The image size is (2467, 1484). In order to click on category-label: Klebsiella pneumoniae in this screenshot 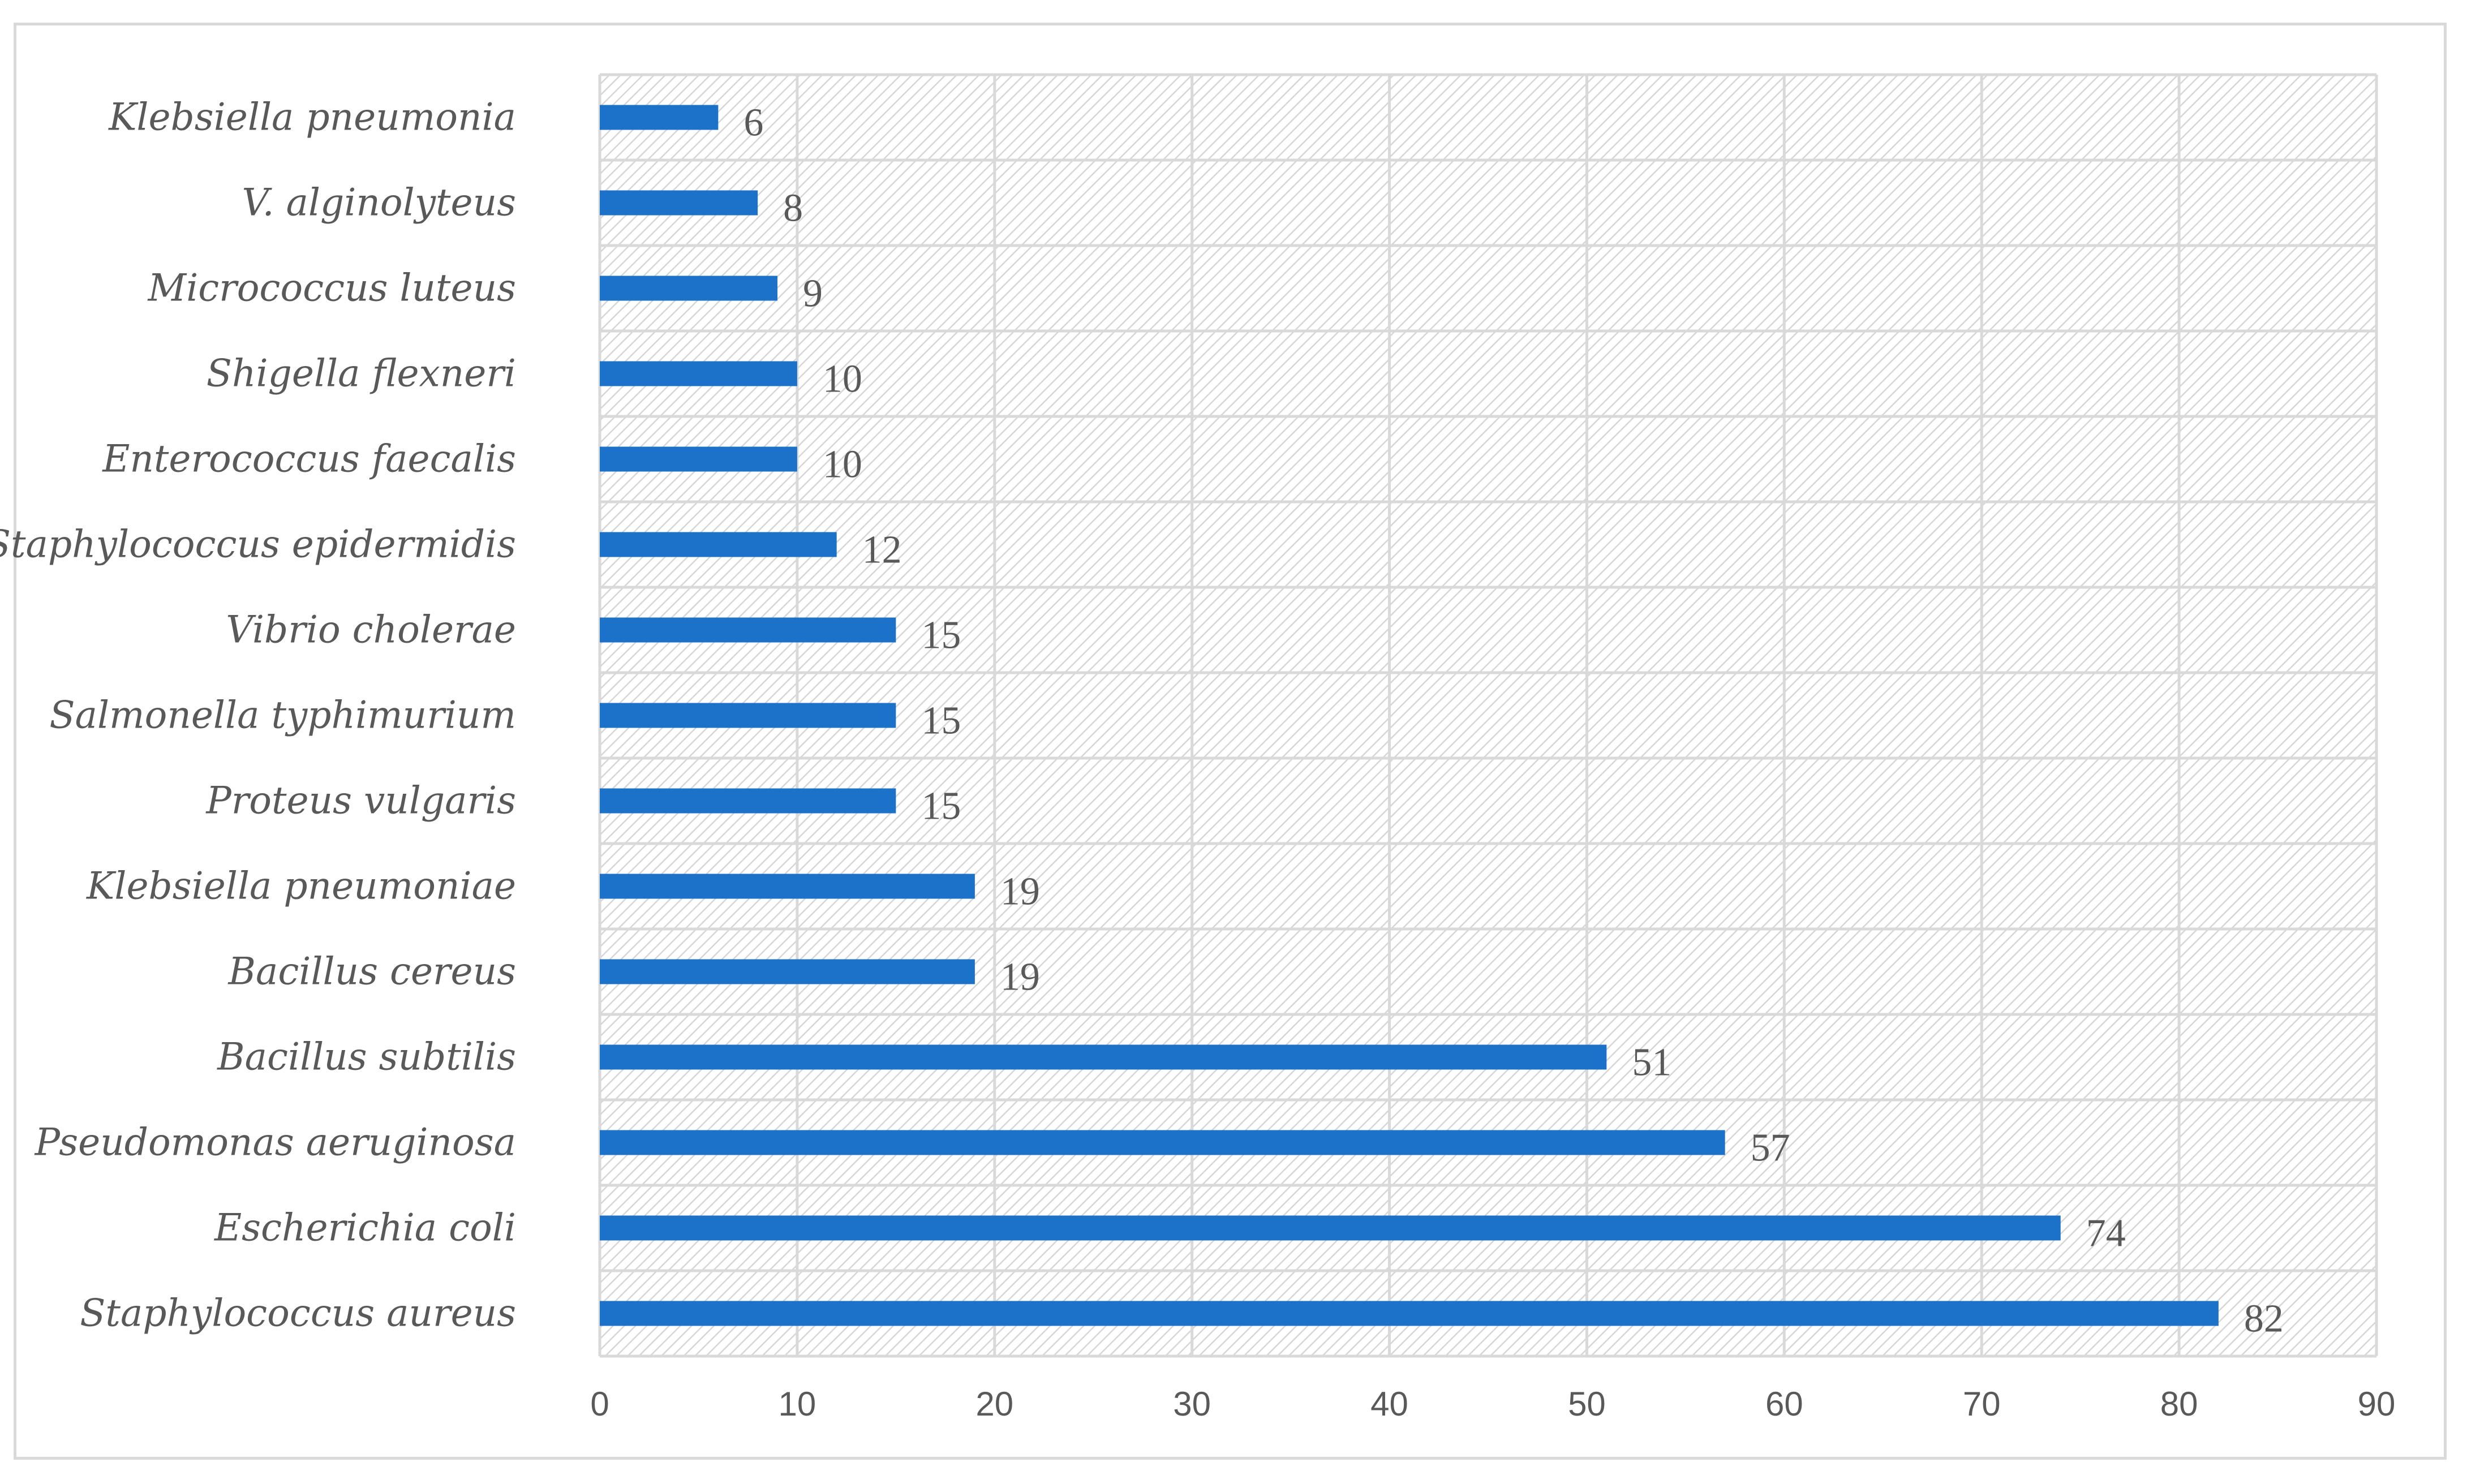, I will do `click(301, 886)`.